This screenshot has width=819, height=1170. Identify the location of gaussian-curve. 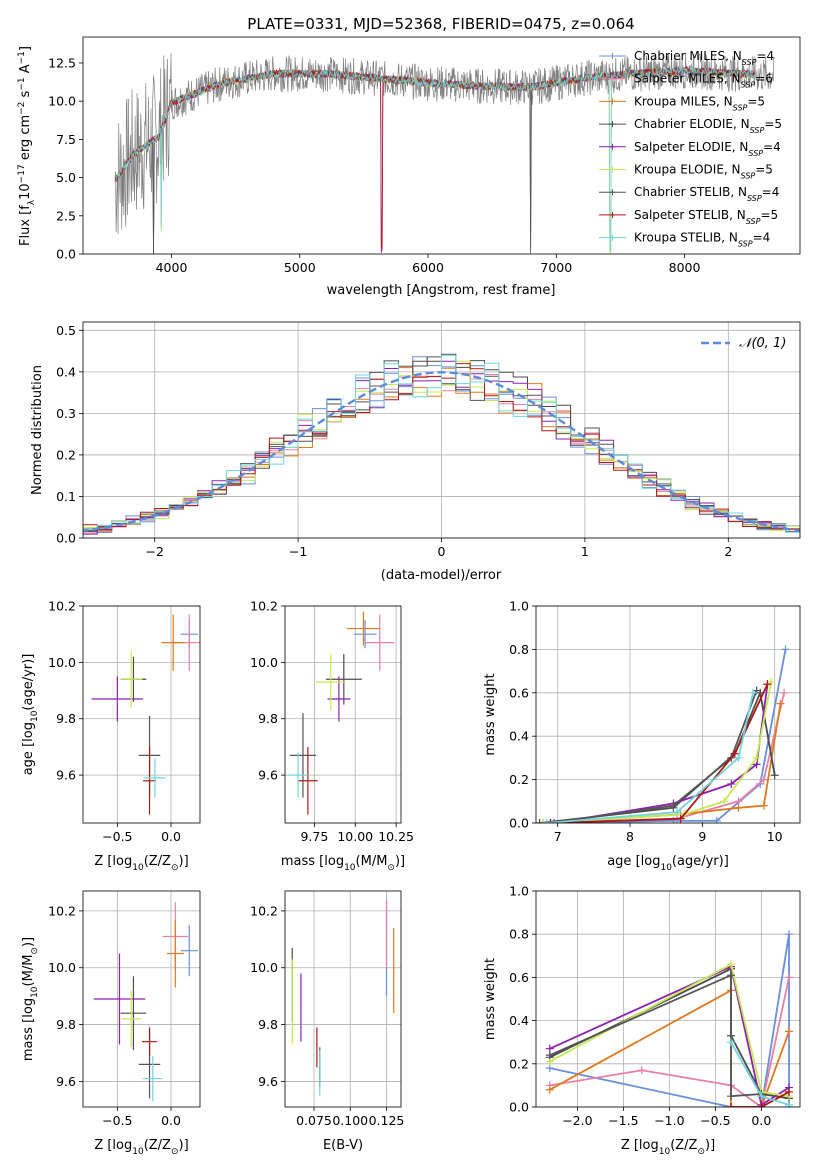
(441, 451).